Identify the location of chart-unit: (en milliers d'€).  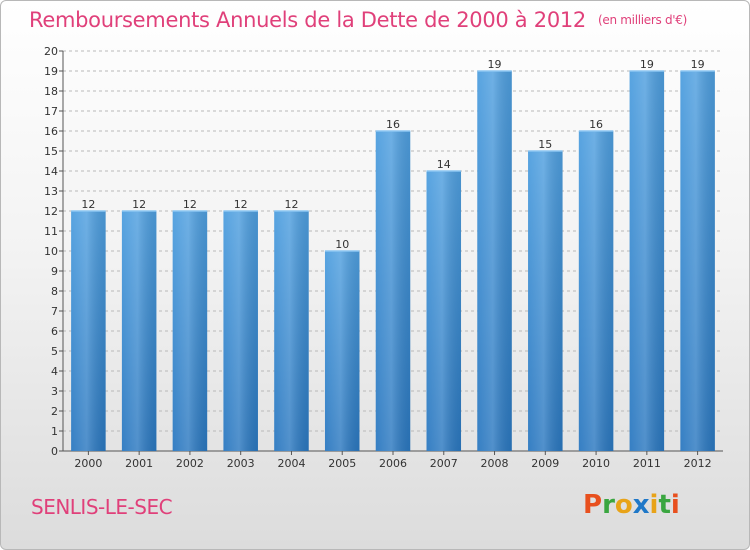
(643, 20).